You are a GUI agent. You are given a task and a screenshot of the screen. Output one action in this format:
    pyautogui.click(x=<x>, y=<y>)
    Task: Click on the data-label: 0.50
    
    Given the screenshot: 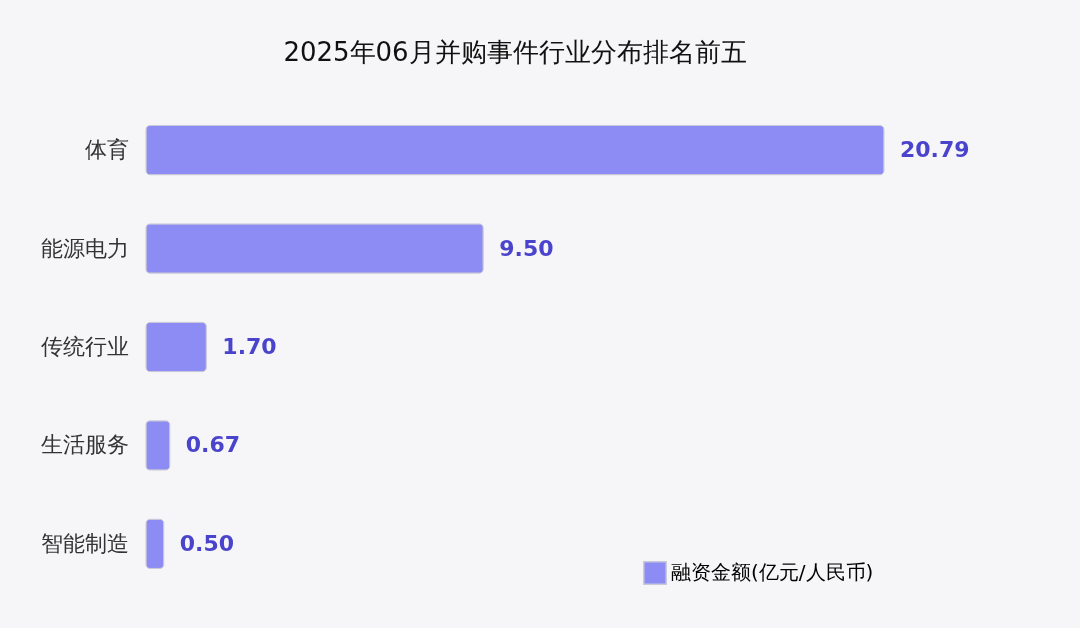 What is the action you would take?
    pyautogui.click(x=207, y=543)
    